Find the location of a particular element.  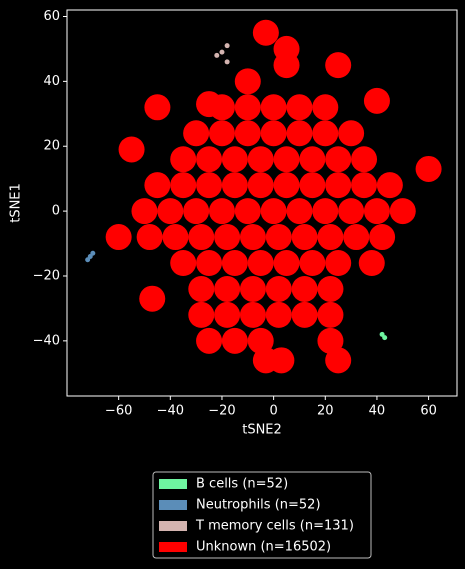

legend-box is located at coordinates (262, 515).